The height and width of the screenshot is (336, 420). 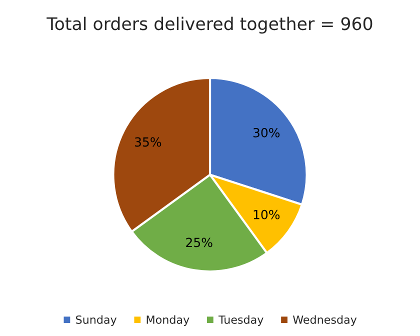 What do you see at coordinates (267, 215) in the screenshot?
I see `data-label: 10%` at bounding box center [267, 215].